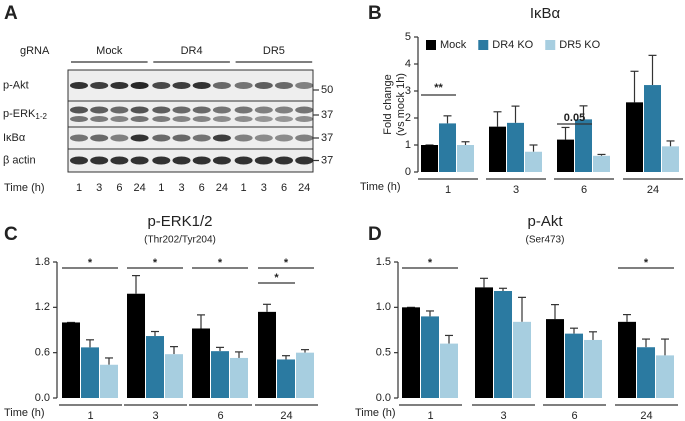  Describe the element at coordinates (180, 240) in the screenshot. I see `chart-subtitle: (Thr202/Tyr204)` at that location.